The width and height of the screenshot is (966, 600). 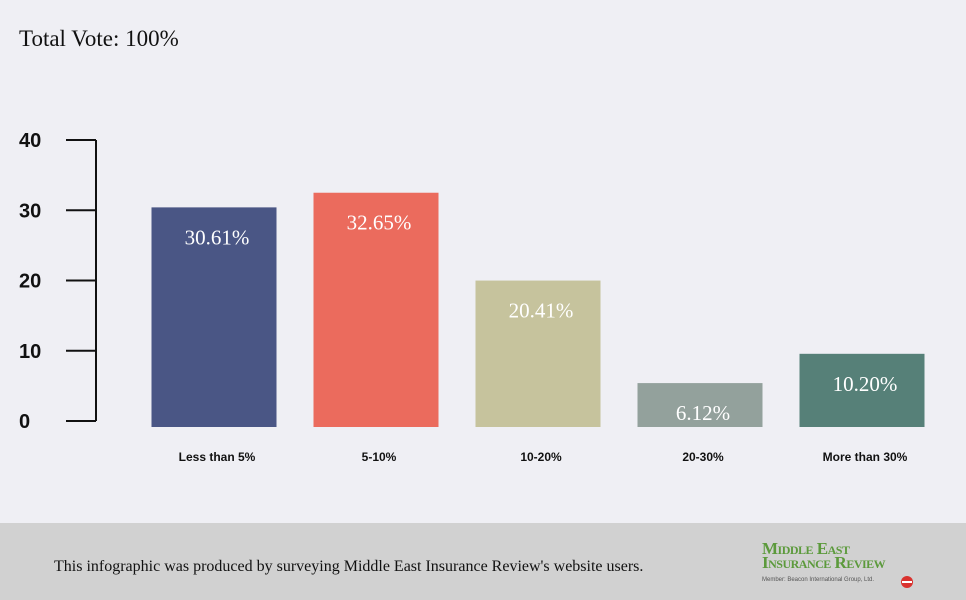 What do you see at coordinates (30, 211) in the screenshot?
I see `y-tick-label-30: 30` at bounding box center [30, 211].